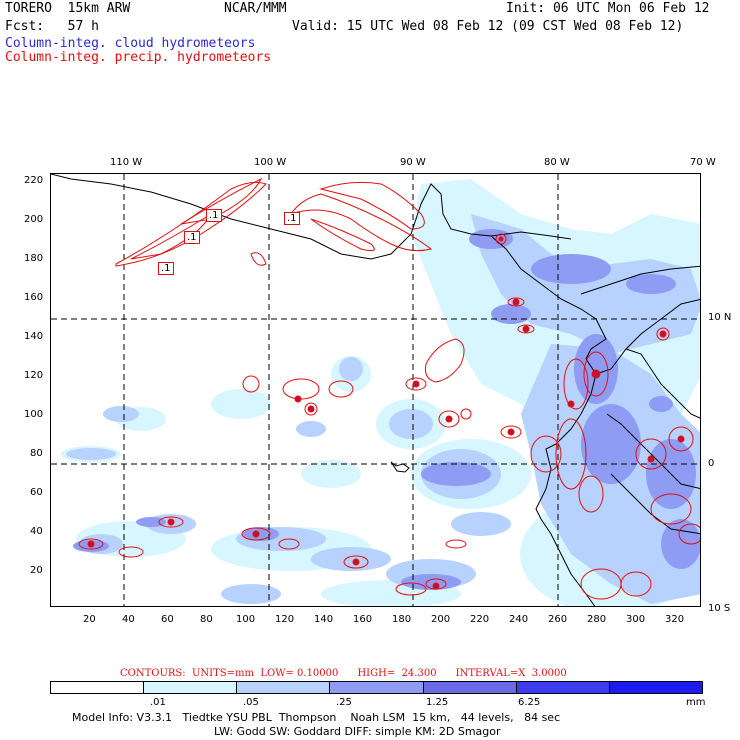 Image resolution: width=740 pixels, height=740 pixels. Describe the element at coordinates (167, 619) in the screenshot. I see `x-tick: 60` at that location.